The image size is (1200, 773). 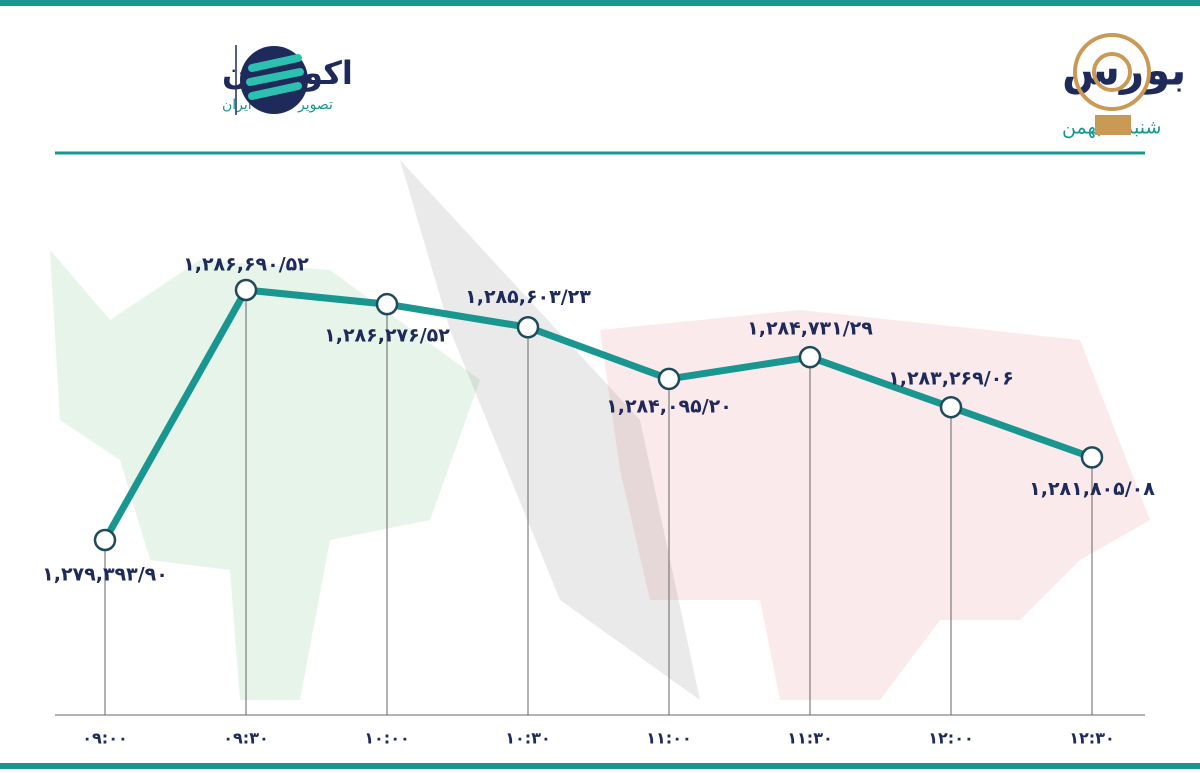 What do you see at coordinates (1092, 489) in the screenshot?
I see `value-label: ۱,۲۸۱,۸۰۵/۰۸` at bounding box center [1092, 489].